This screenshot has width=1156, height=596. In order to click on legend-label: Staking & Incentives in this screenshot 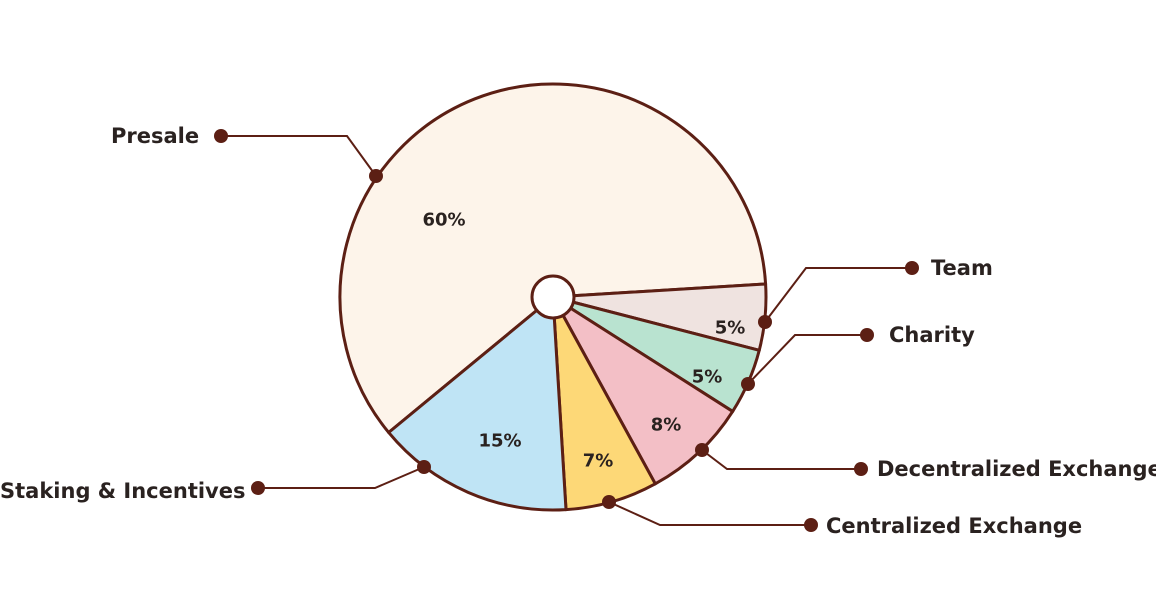, I will do `click(123, 491)`.